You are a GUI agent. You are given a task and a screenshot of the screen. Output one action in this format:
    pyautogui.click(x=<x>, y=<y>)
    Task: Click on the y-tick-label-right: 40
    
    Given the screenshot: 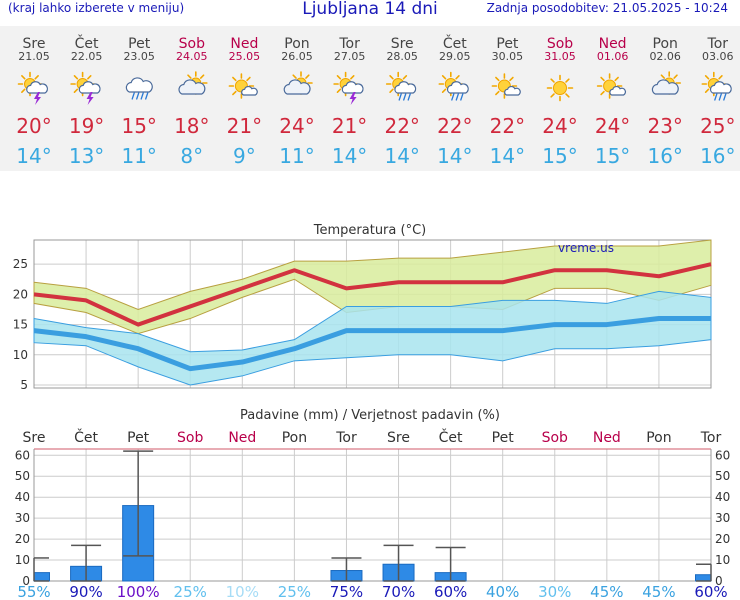 What is the action you would take?
    pyautogui.click(x=722, y=497)
    